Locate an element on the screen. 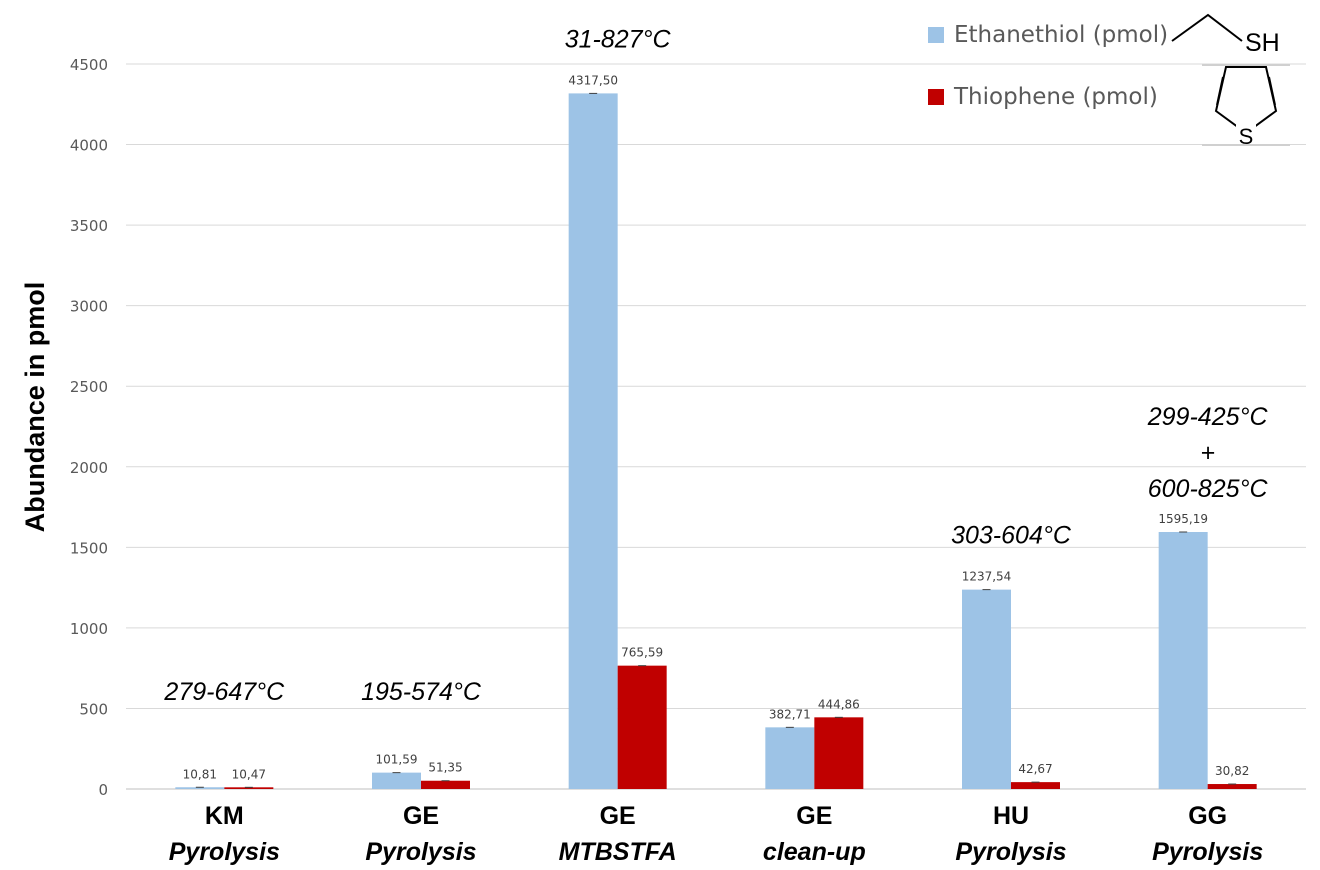 The width and height of the screenshot is (1320, 870). temperature-annotation: 31-827°C is located at coordinates (618, 39).